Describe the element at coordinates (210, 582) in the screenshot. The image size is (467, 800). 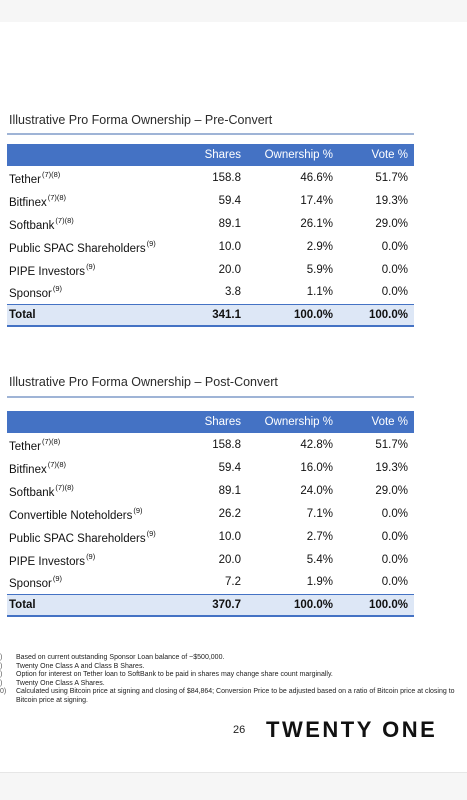
I see `table-row: Sponsor(9) 7.2 1.9% 0.0%` at that location.